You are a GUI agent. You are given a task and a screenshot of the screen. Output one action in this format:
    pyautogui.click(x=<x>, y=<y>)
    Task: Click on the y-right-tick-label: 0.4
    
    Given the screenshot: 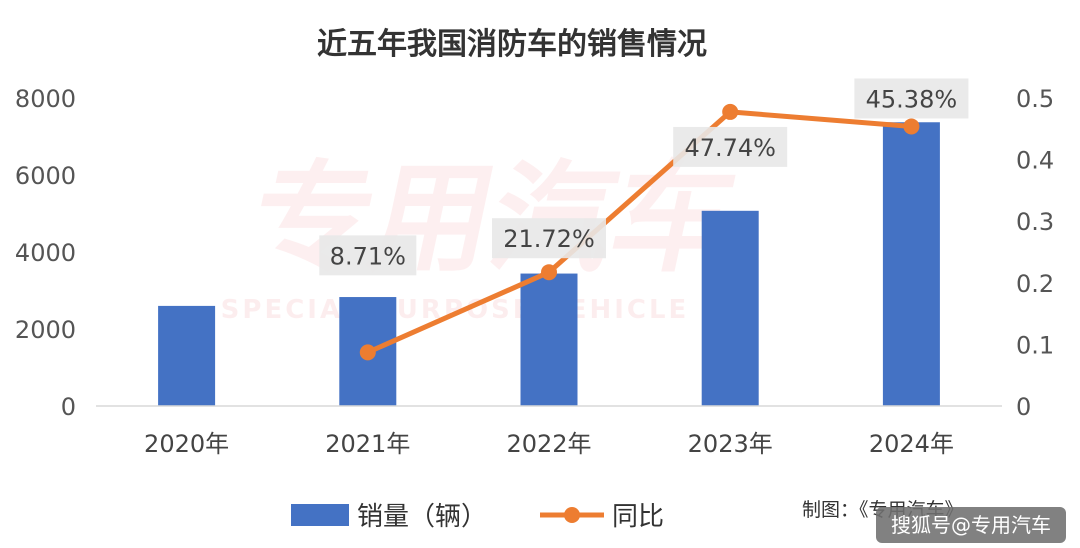 What is the action you would take?
    pyautogui.click(x=1035, y=161)
    